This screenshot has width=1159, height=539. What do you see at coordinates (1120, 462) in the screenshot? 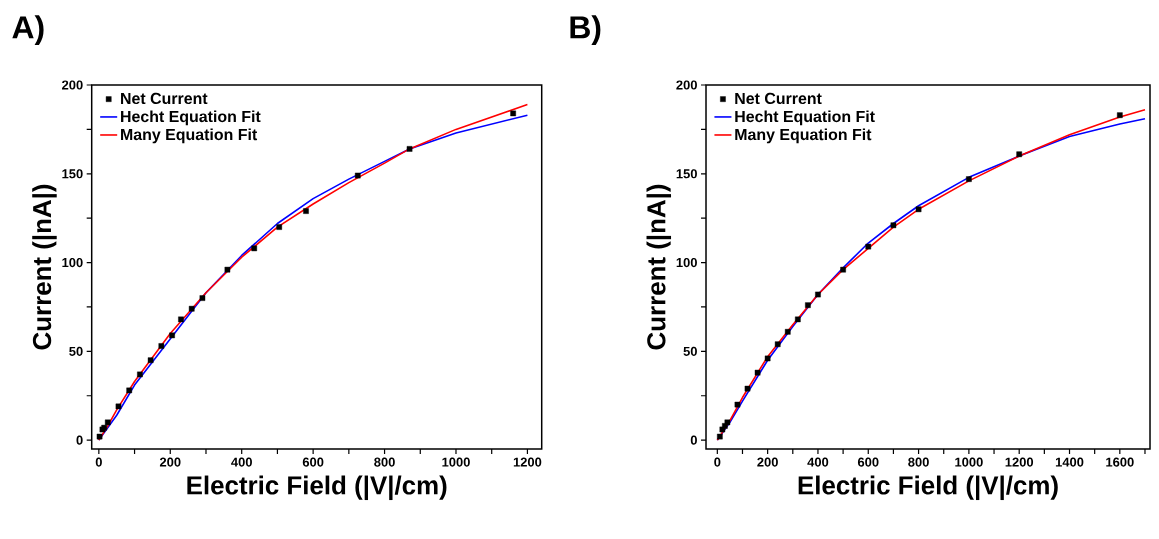
I see `x-tick-label: 1600` at bounding box center [1120, 462].